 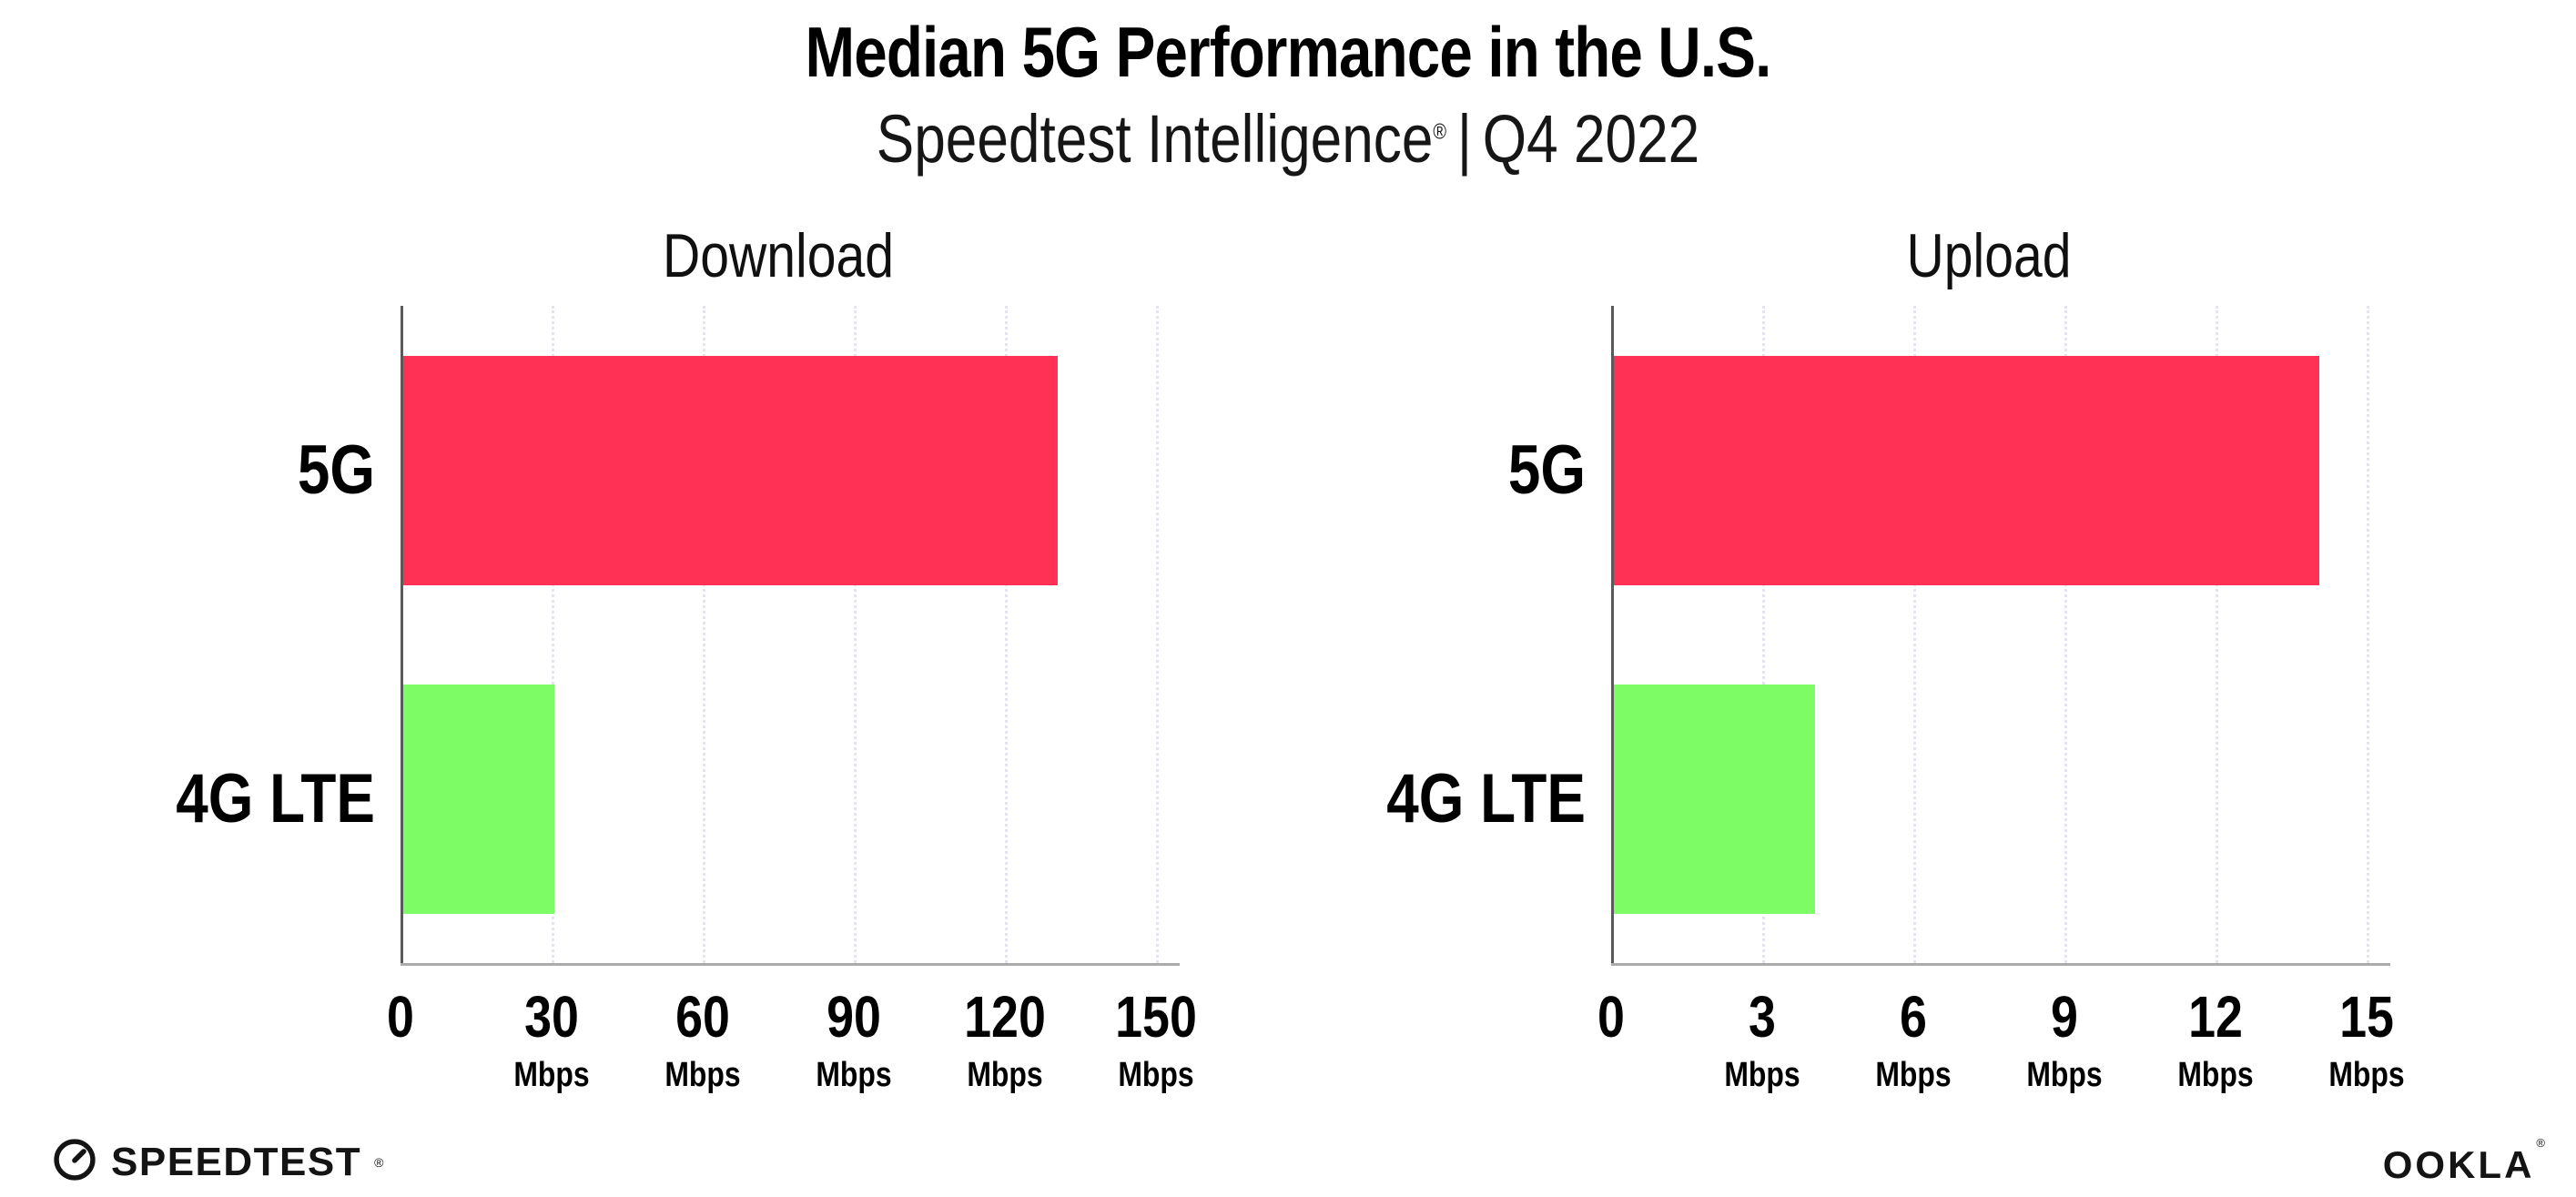 I want to click on subtitle-period: Q4 2022, so click(x=1591, y=139).